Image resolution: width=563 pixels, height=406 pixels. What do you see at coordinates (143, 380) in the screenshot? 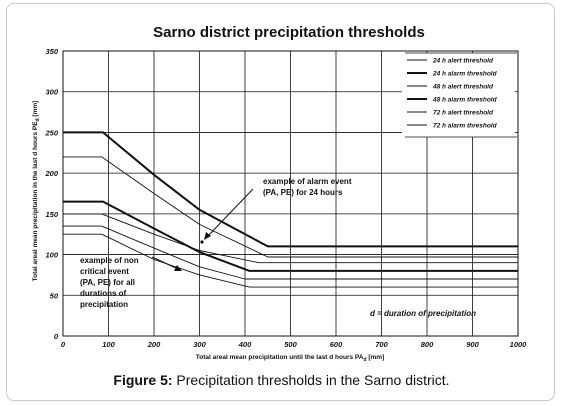
I see `caption-label: Figure 5:` at bounding box center [143, 380].